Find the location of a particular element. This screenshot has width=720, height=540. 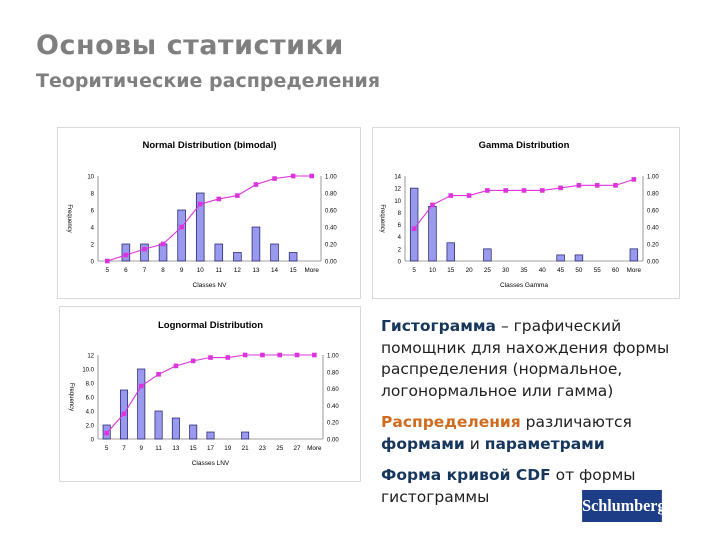

x-axis-label: Classes LNV is located at coordinates (211, 463).